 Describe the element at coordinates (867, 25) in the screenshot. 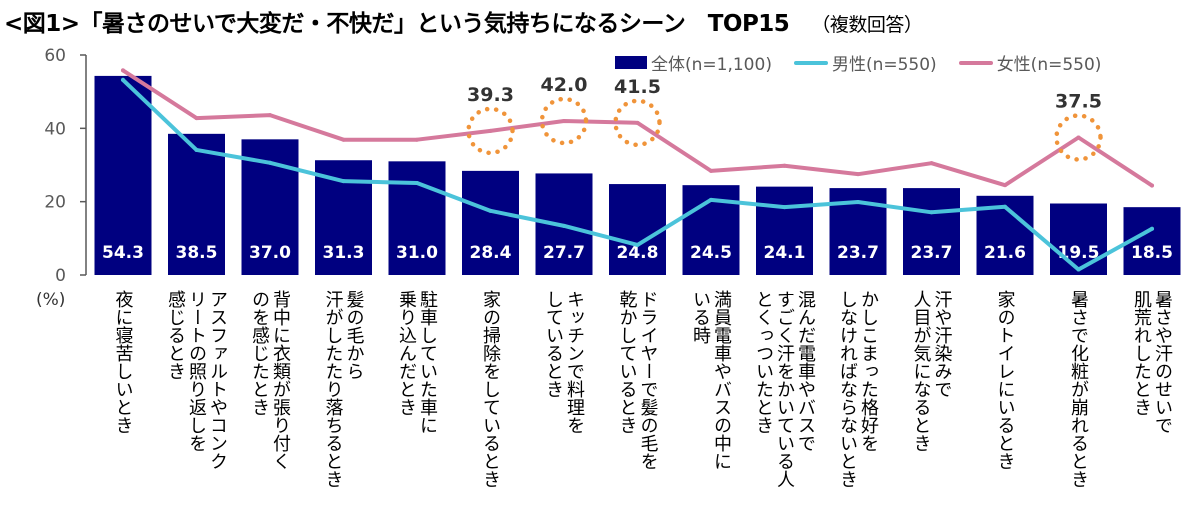

I see `chart-subtitle: （複数回答）` at that location.